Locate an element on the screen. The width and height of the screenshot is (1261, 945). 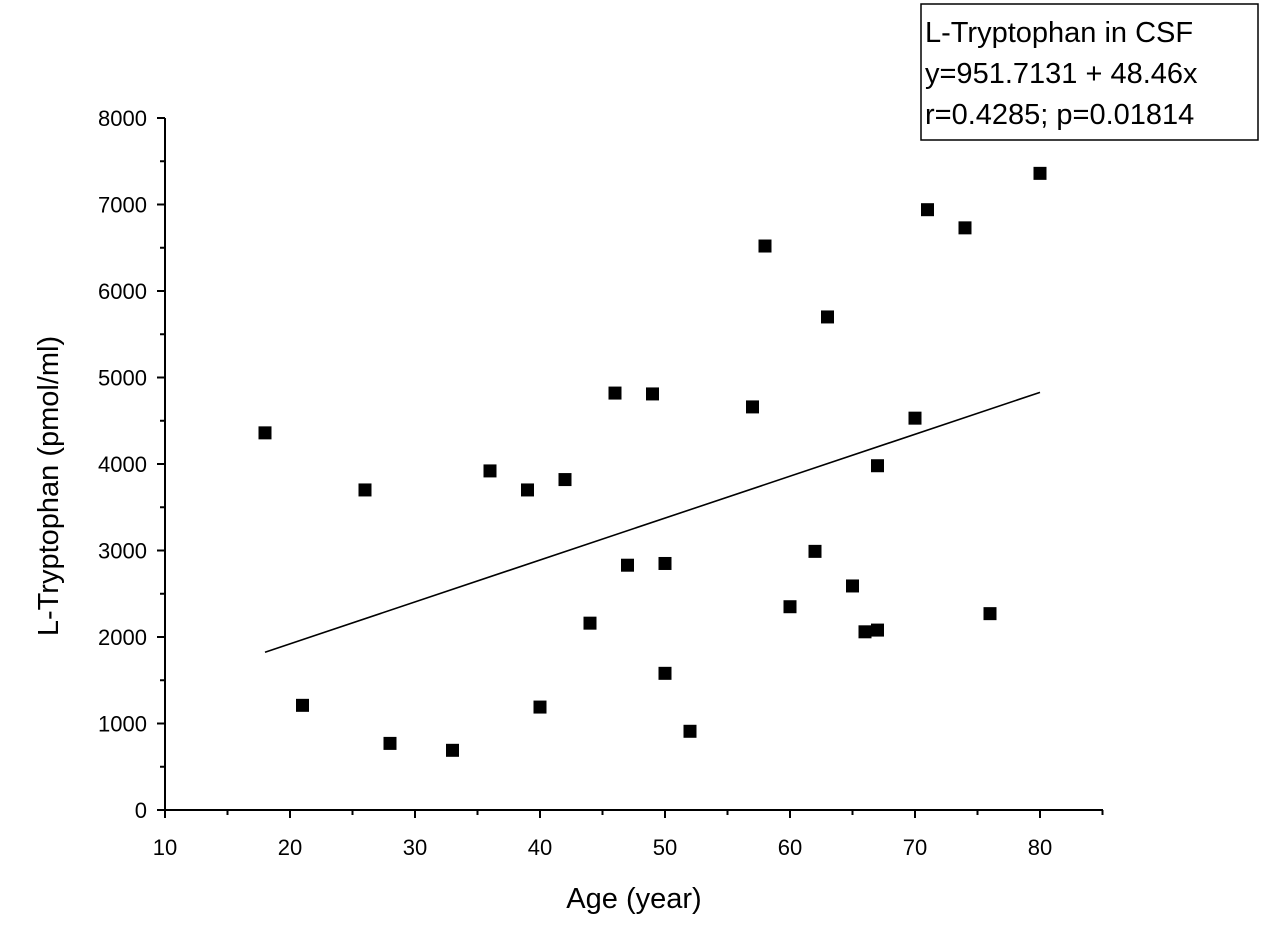
y-tick-label: 2000 is located at coordinates (122, 637).